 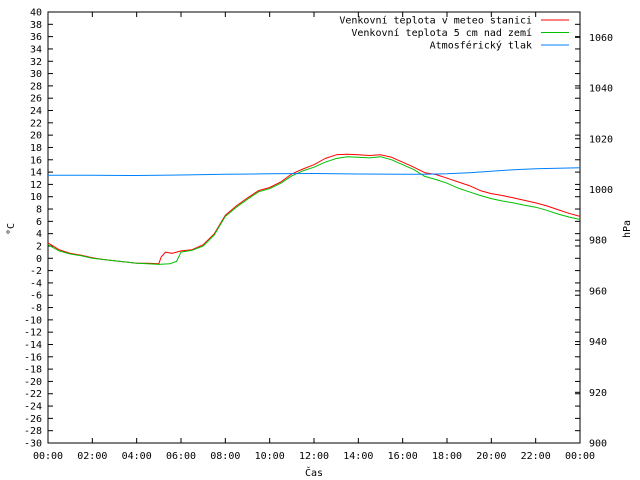 What do you see at coordinates (36, 25) in the screenshot?
I see `y-tick-label: 38` at bounding box center [36, 25].